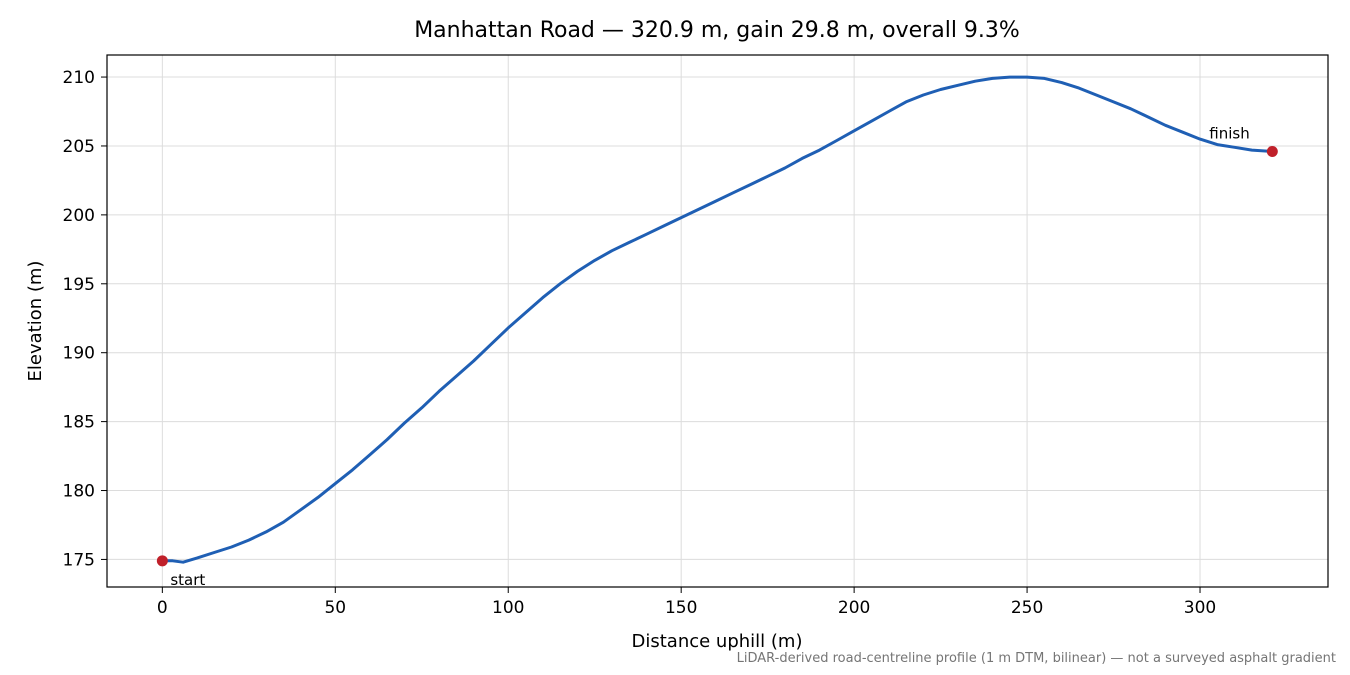 The image size is (1350, 675). What do you see at coordinates (1027, 608) in the screenshot?
I see `x-tick-label: 250` at bounding box center [1027, 608].